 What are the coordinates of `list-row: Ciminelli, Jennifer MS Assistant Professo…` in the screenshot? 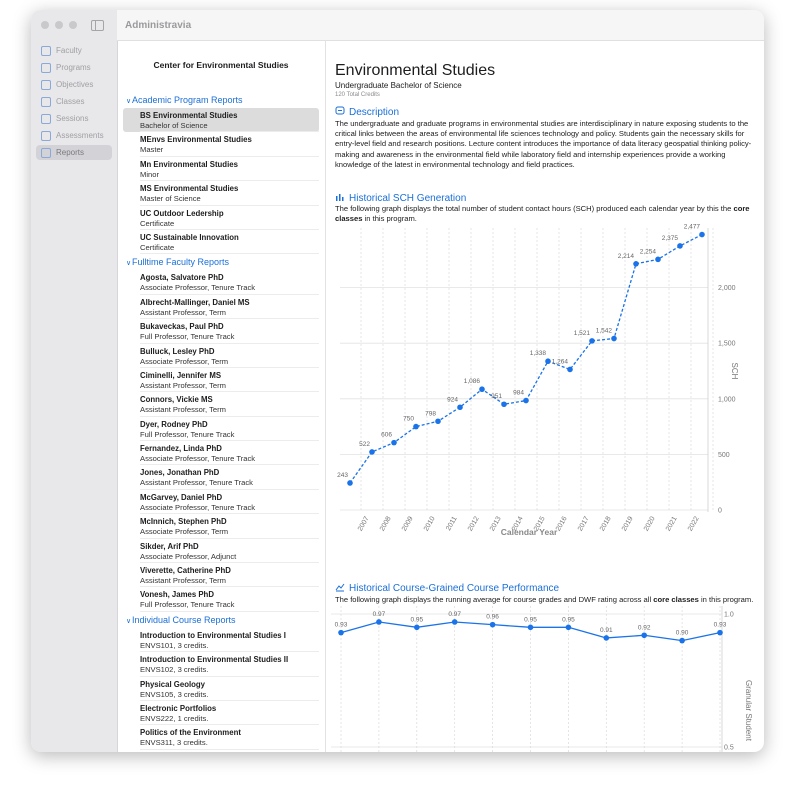 It's located at (221, 380).